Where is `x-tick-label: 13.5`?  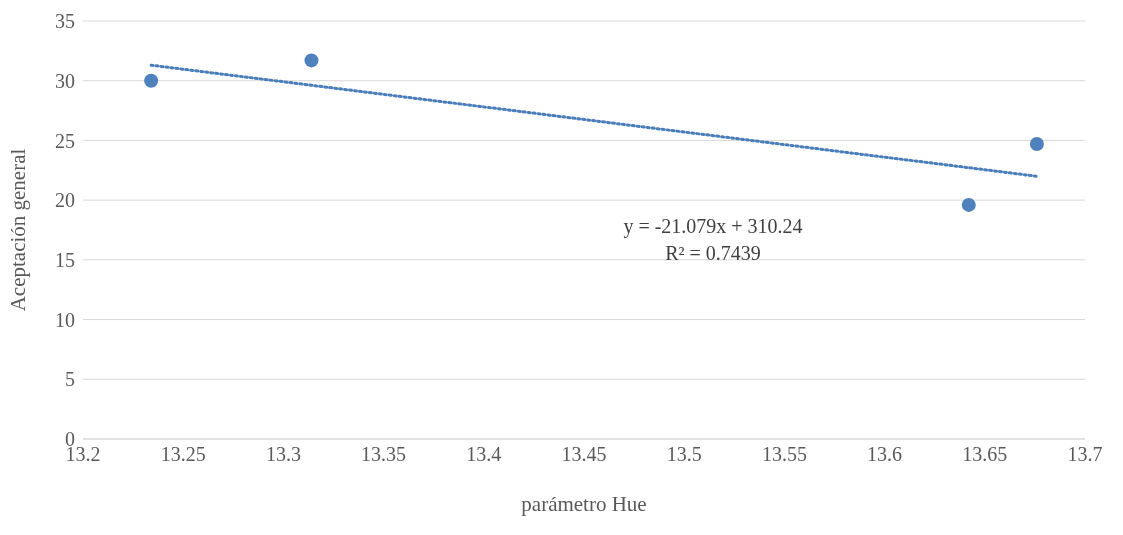
x-tick-label: 13.5 is located at coordinates (684, 454).